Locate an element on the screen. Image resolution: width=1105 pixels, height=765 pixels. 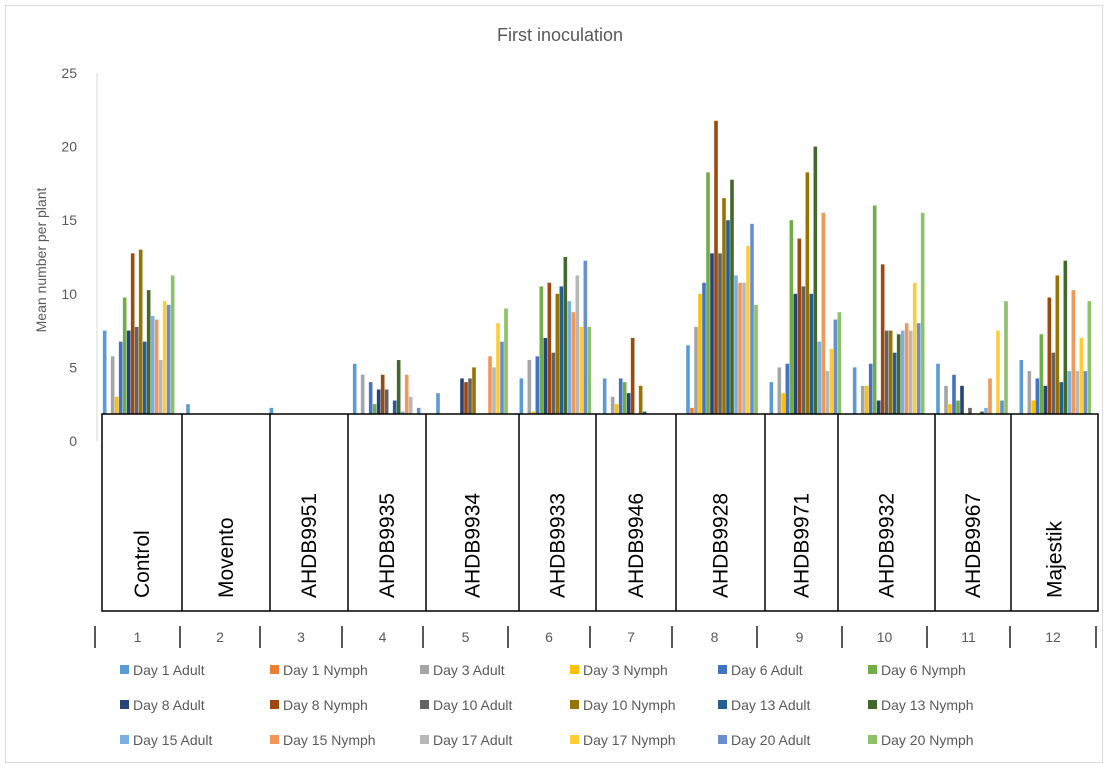
legend-label: Day 15 Adult is located at coordinates (172, 740).